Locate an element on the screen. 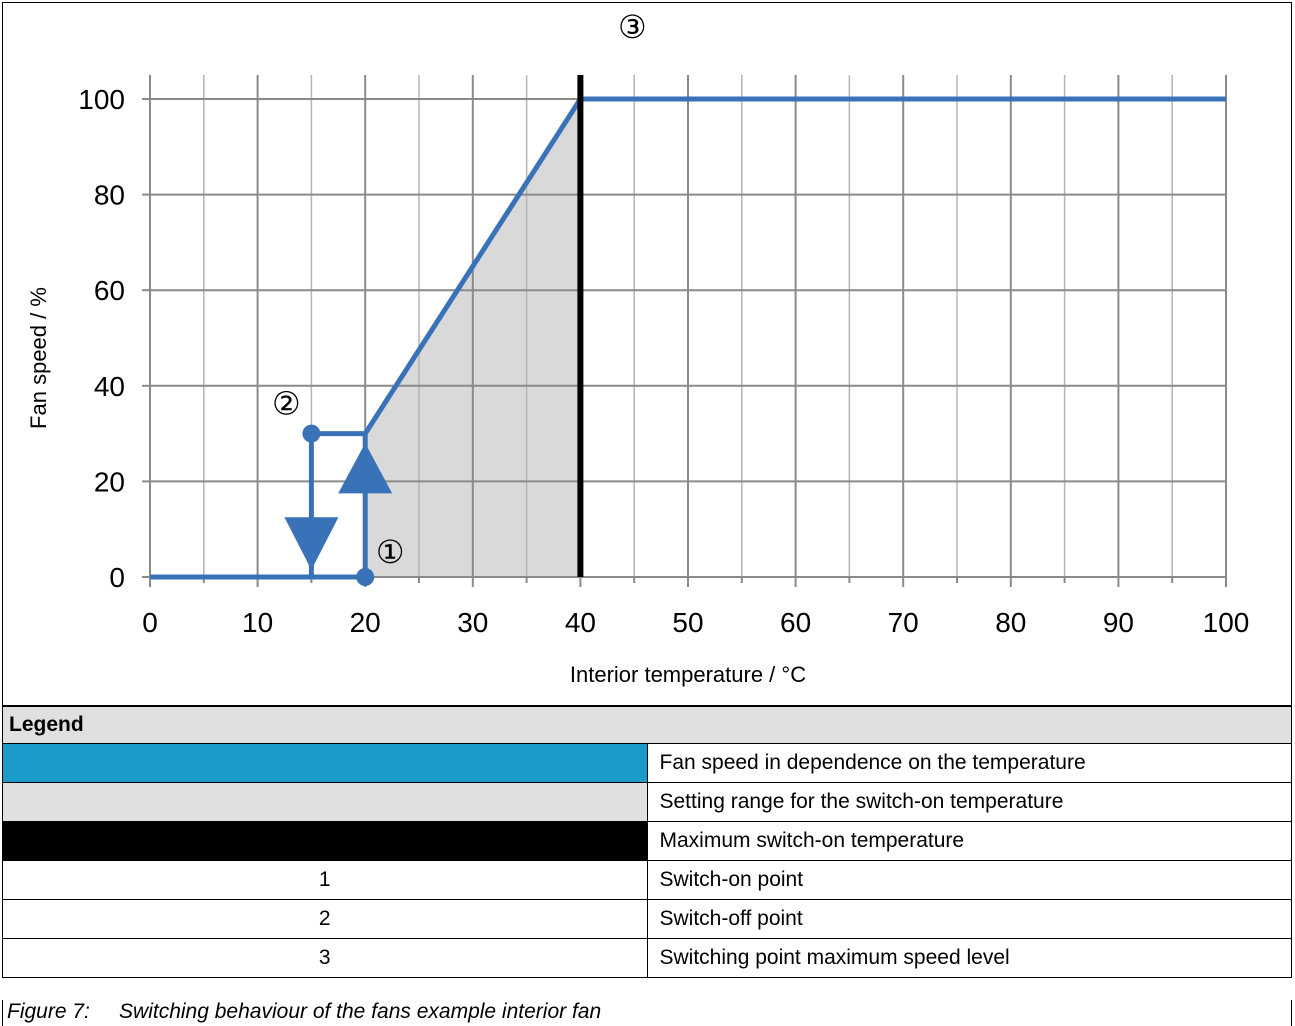 This screenshot has width=1295, height=1026. y-axis-title: Fan speed / % is located at coordinates (38, 358).